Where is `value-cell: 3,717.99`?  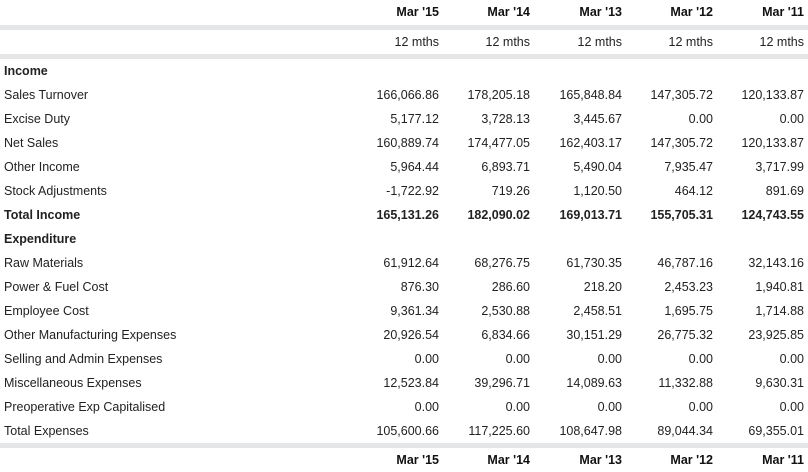 value-cell: 3,717.99 is located at coordinates (779, 167).